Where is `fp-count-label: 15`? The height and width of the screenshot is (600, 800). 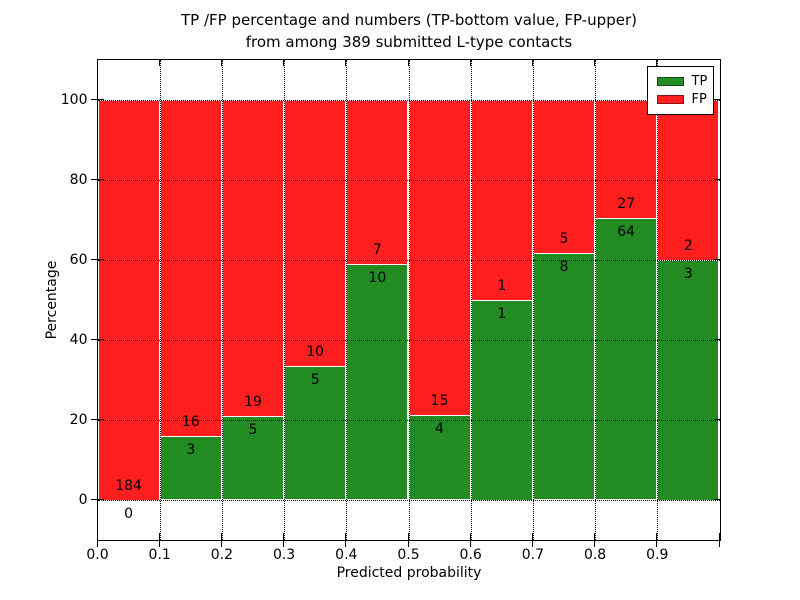
fp-count-label: 15 is located at coordinates (439, 401).